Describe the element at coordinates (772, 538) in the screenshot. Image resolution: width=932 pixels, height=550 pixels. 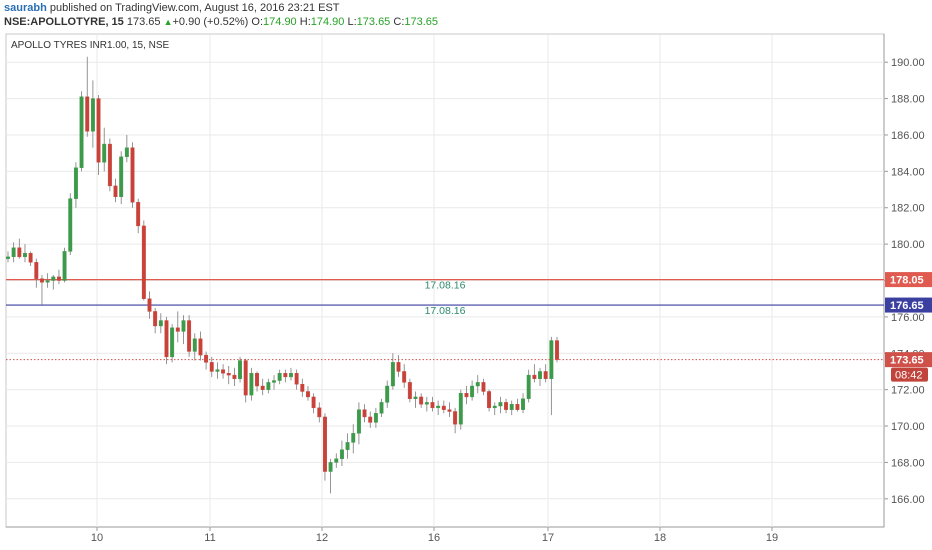
I see `x-tick-label: 19` at that location.